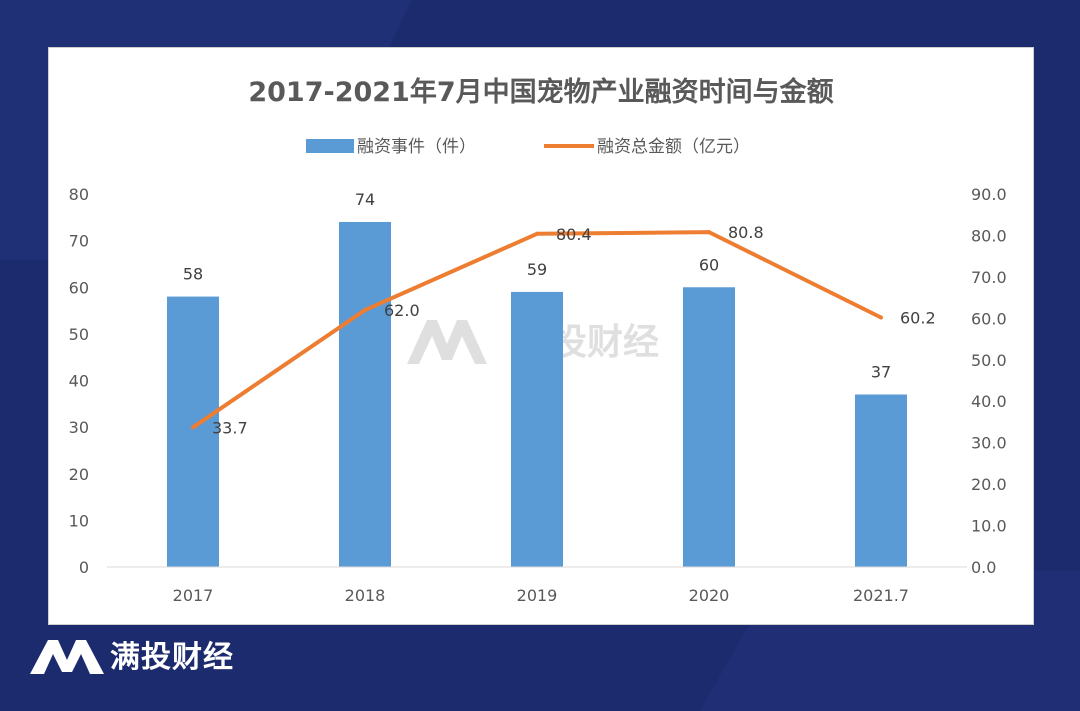  Describe the element at coordinates (540, 92) in the screenshot. I see `chart-title: 2017-2021年7月中国宠物产业融资时间与金额` at that location.